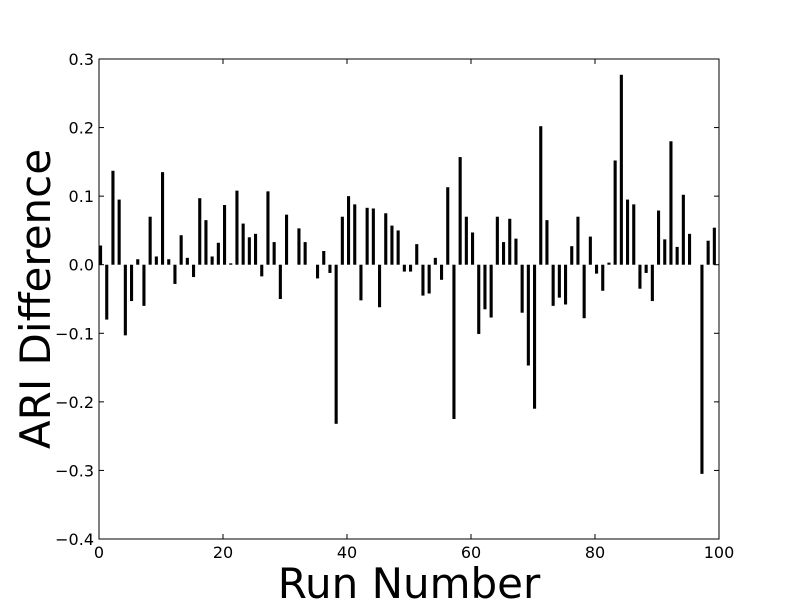 The image size is (800, 600). Describe the element at coordinates (595, 552) in the screenshot. I see `x-tick-label: 80` at that location.